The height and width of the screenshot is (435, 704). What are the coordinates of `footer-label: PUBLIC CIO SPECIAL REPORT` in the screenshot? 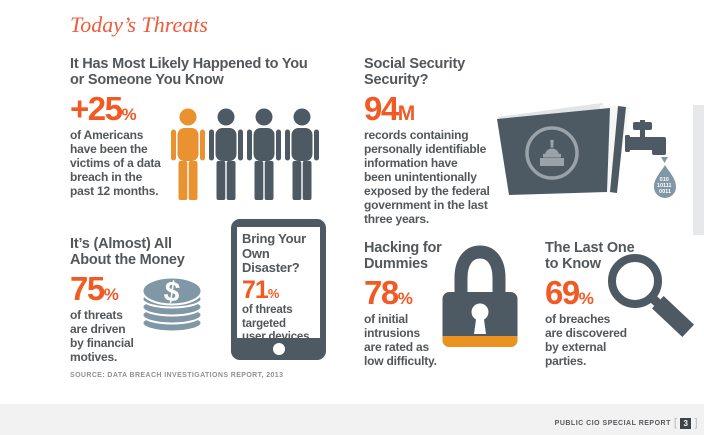 It's located at (612, 423).